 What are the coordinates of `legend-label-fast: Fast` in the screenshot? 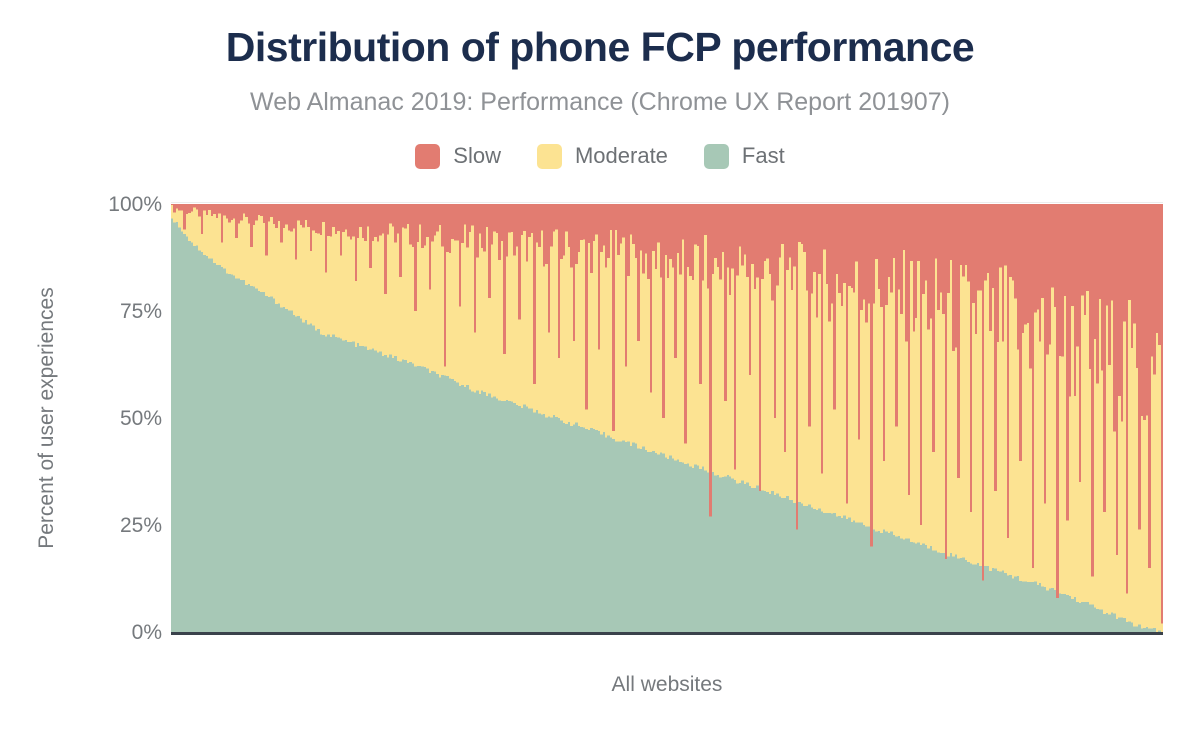 It's located at (763, 155).